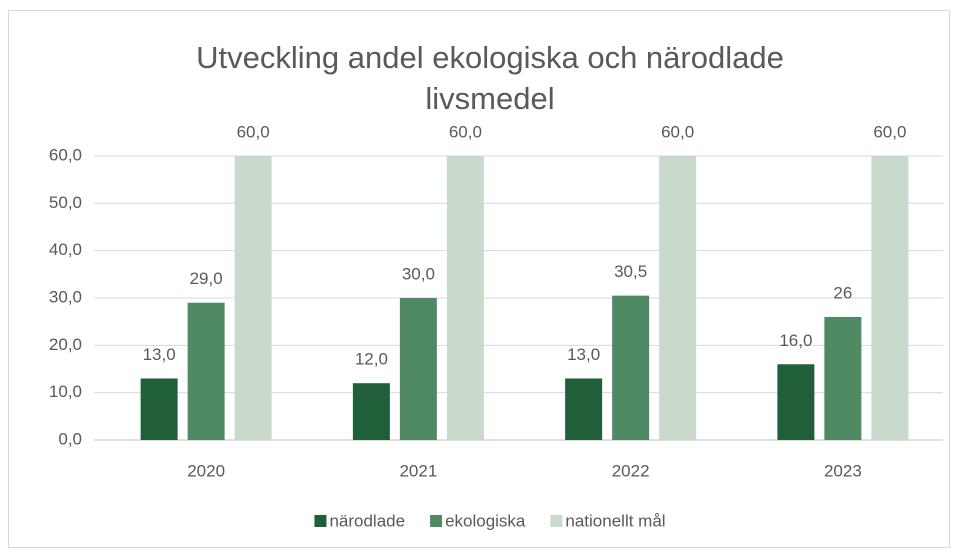 The height and width of the screenshot is (555, 958). I want to click on value-label: 30,5, so click(630, 271).